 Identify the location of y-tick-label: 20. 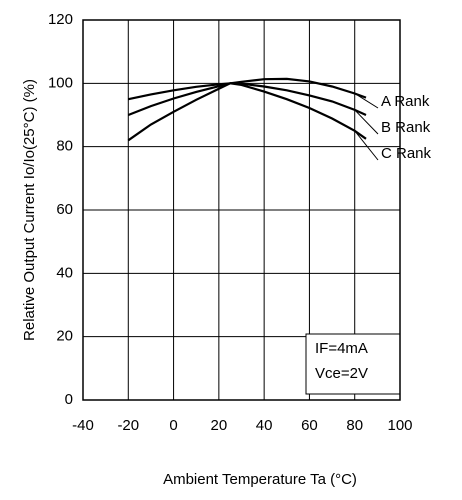
(64, 336).